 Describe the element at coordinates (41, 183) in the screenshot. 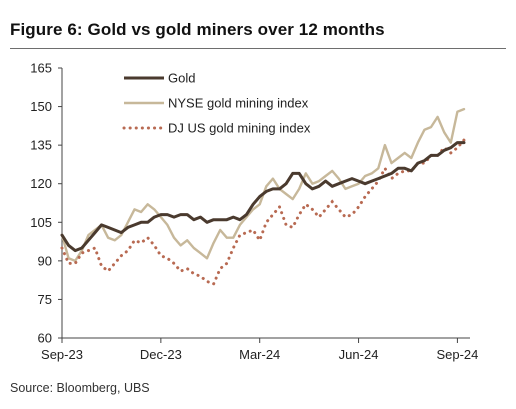

I see `y-tick-label: 120` at that location.